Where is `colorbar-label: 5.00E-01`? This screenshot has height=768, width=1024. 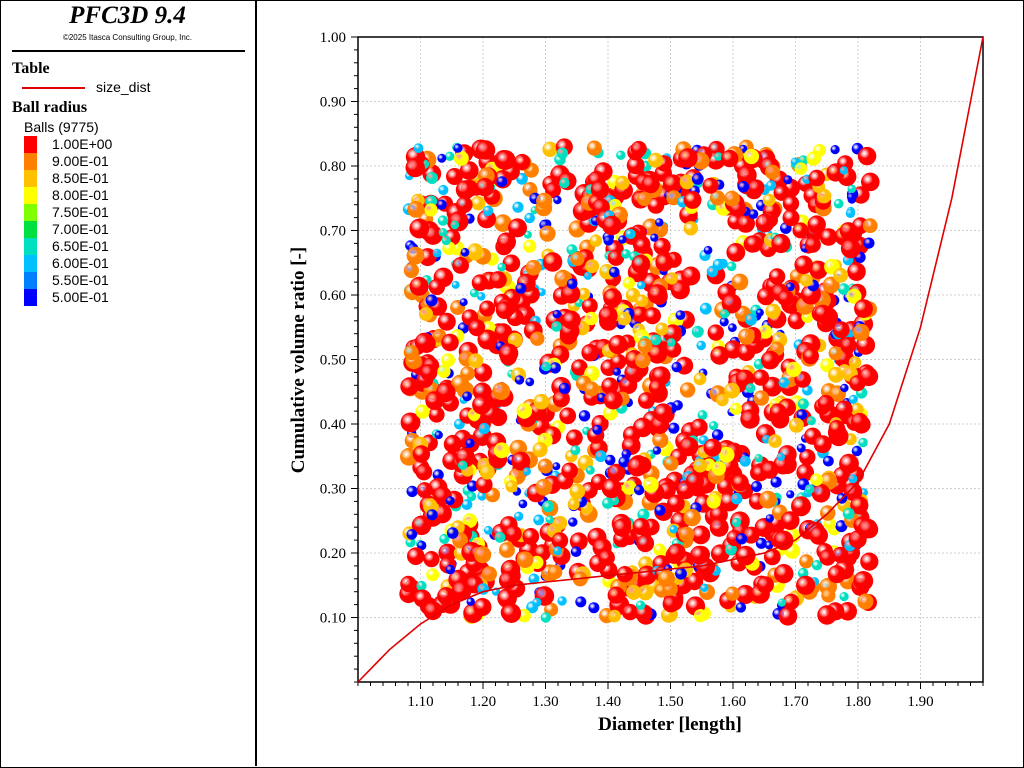 colorbar-label: 5.00E-01 is located at coordinates (80, 297).